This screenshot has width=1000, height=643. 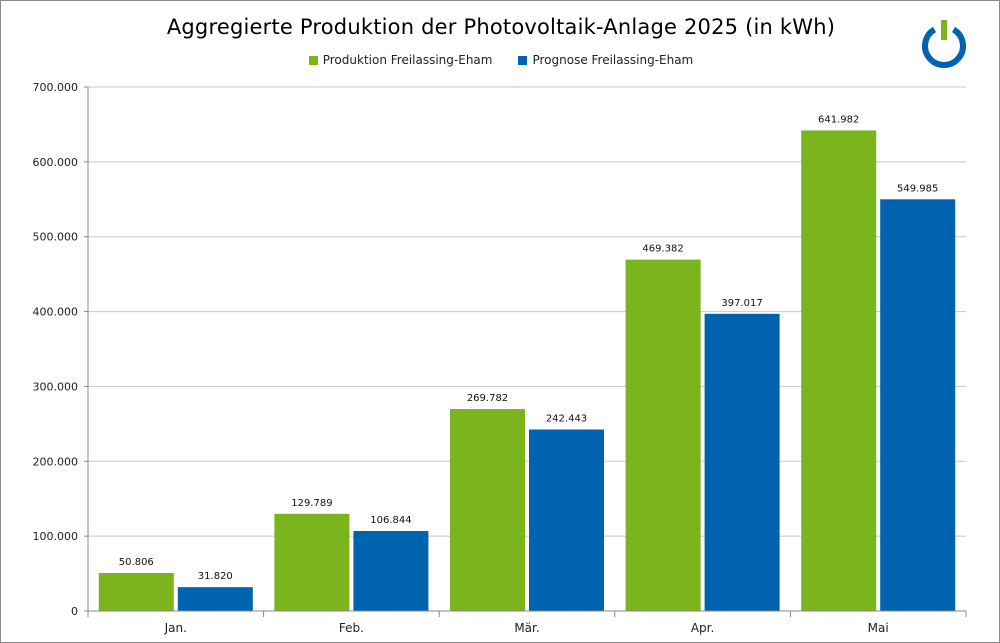 What do you see at coordinates (175, 628) in the screenshot?
I see `x-tick-label: Jan.` at bounding box center [175, 628].